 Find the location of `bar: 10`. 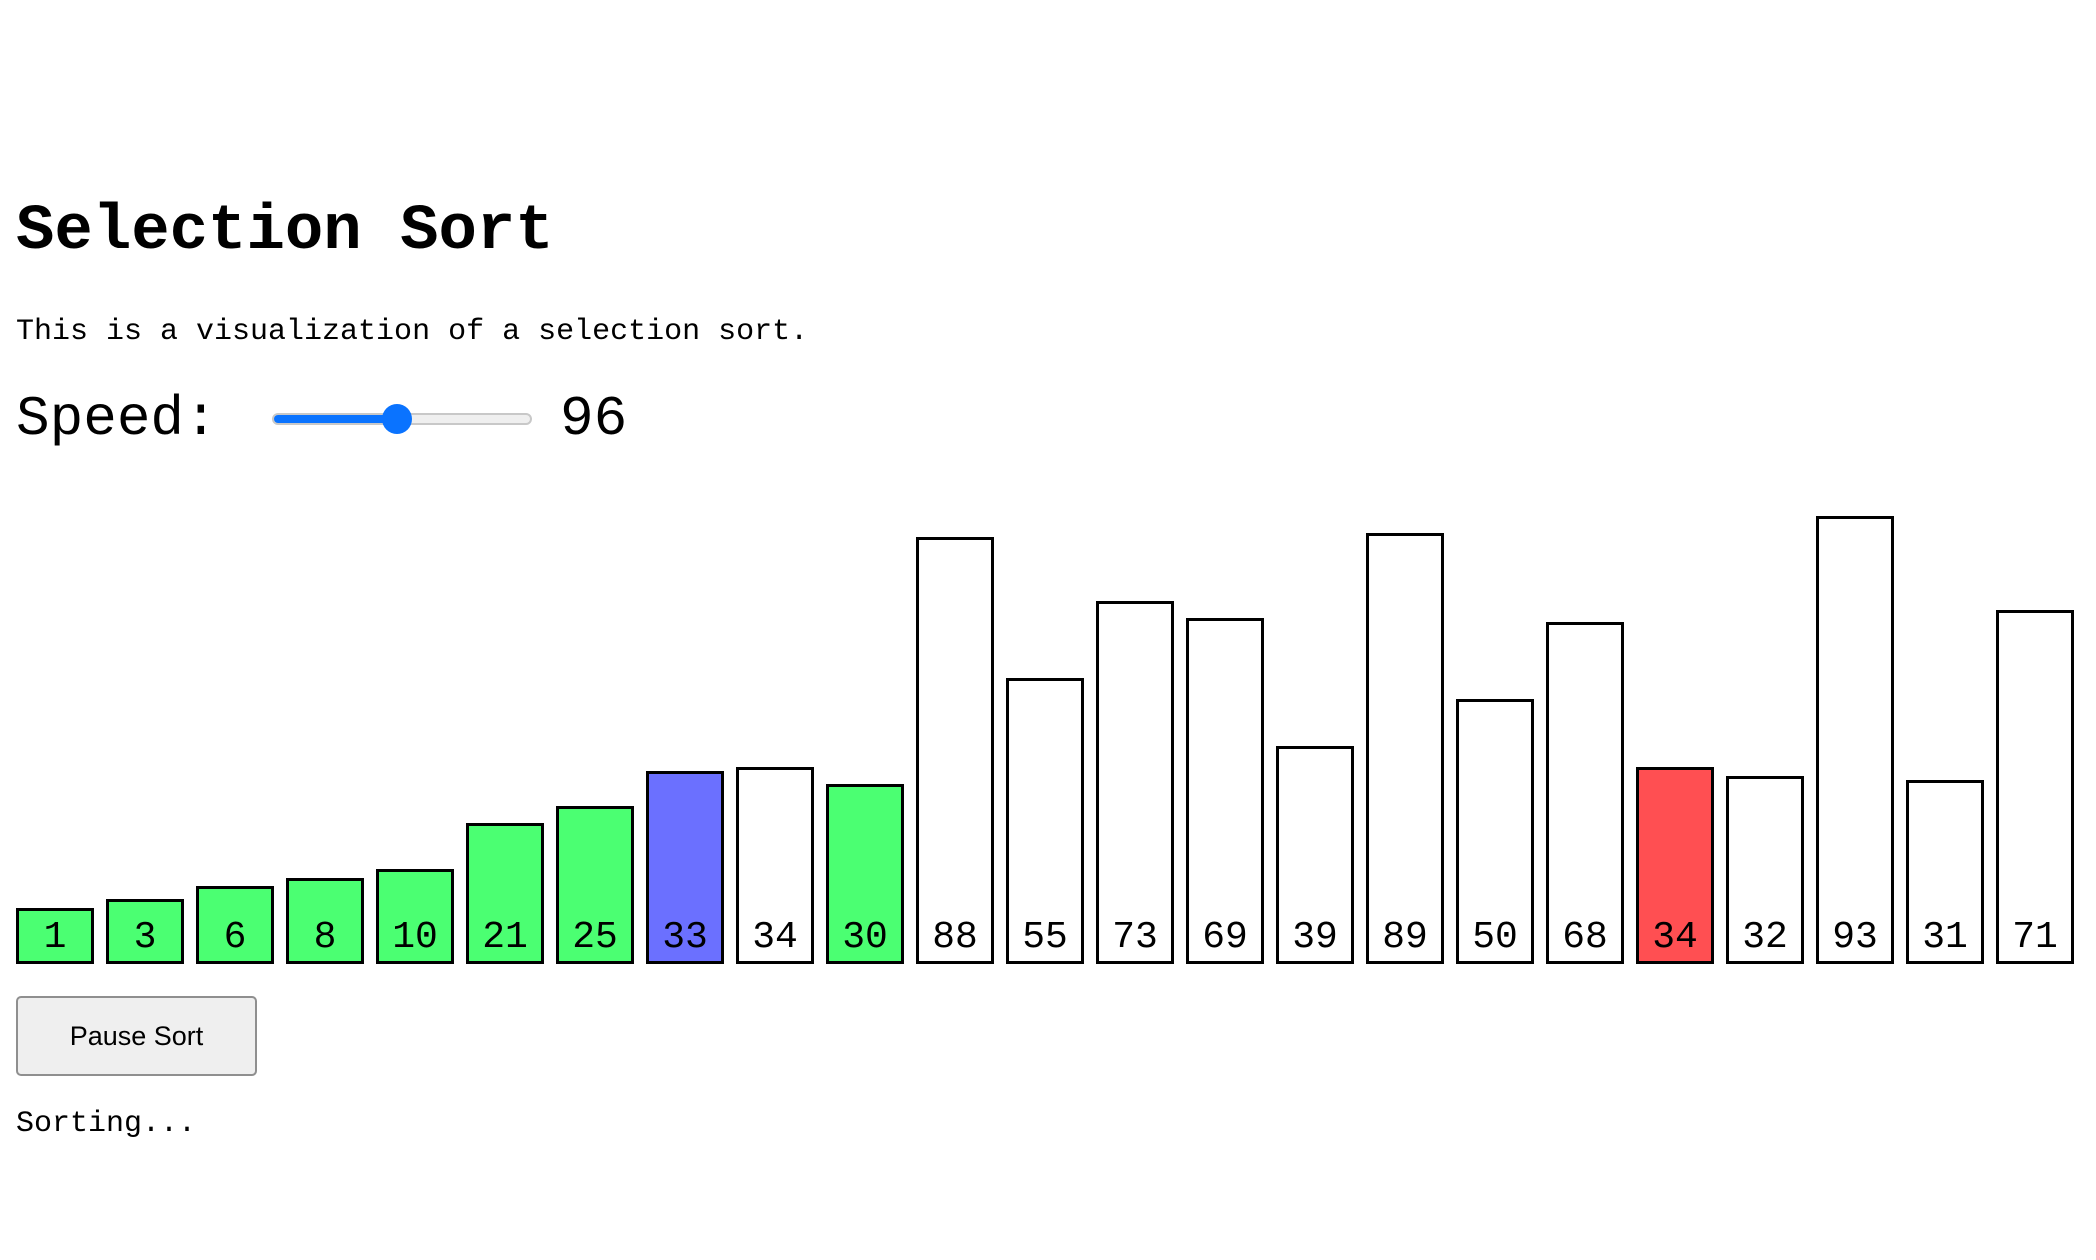

bar: 10 is located at coordinates (415, 916).